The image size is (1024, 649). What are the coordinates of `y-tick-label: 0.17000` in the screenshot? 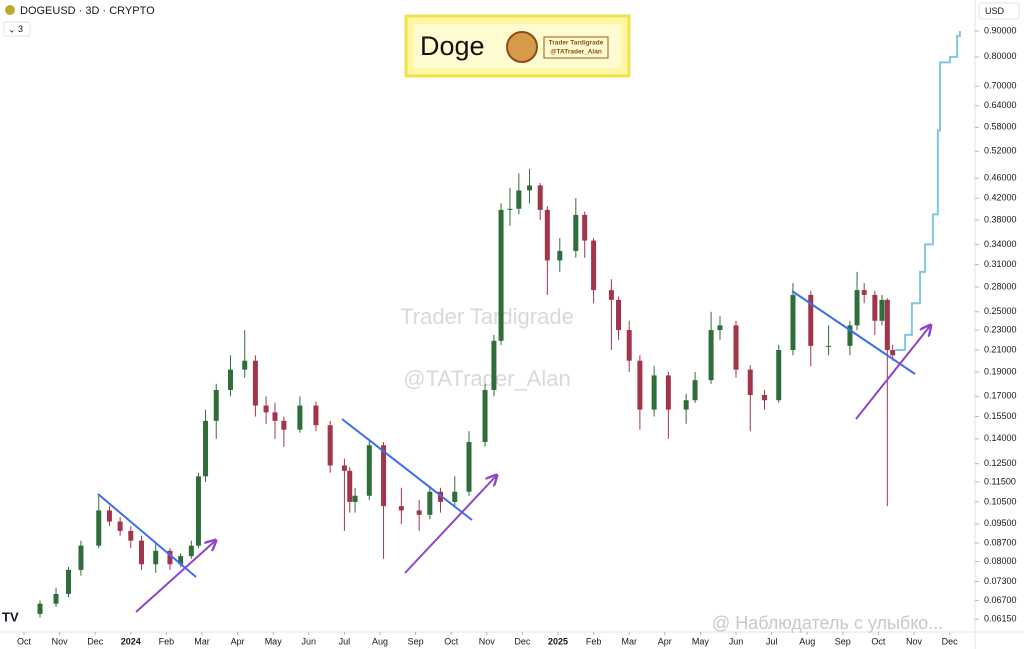 It's located at (1000, 396).